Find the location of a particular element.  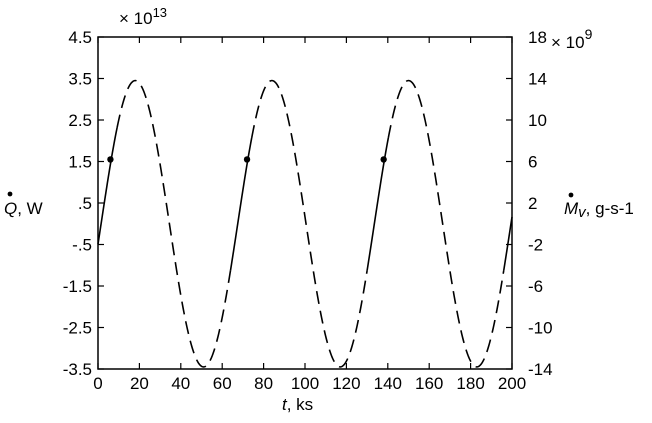

right-axis-multiplier-exponent: 9 is located at coordinates (589, 34).